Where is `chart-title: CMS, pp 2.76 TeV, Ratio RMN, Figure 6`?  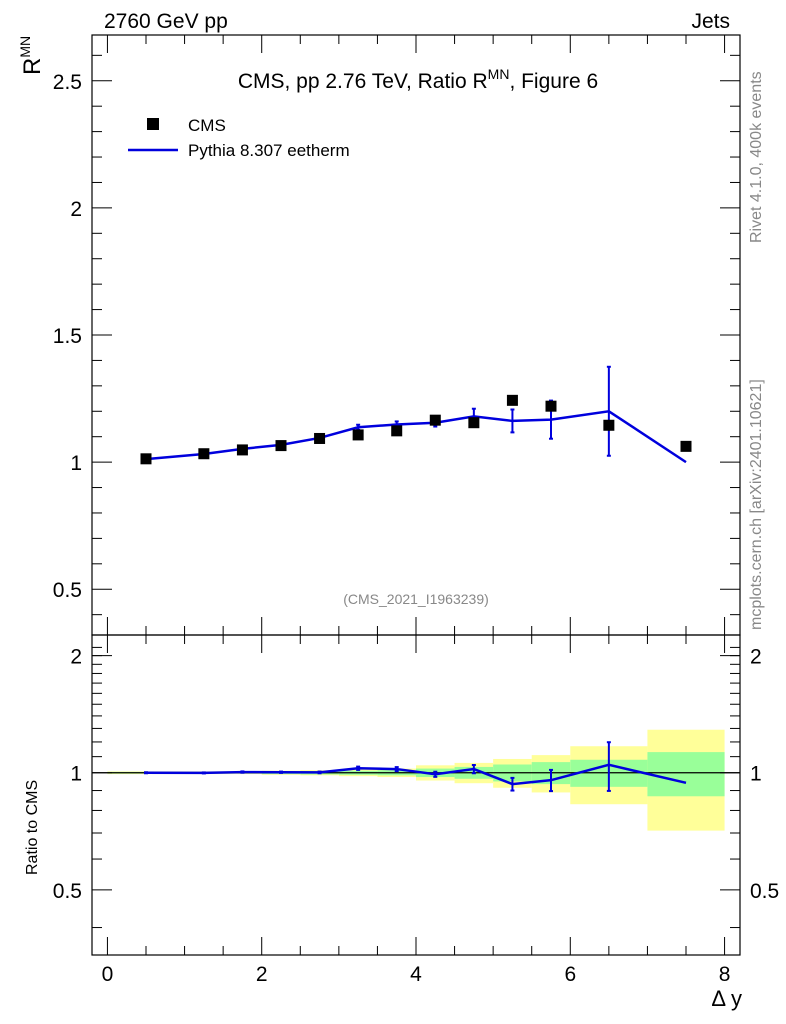 chart-title: CMS, pp 2.76 TeV, Ratio RMN, Figure 6 is located at coordinates (418, 79).